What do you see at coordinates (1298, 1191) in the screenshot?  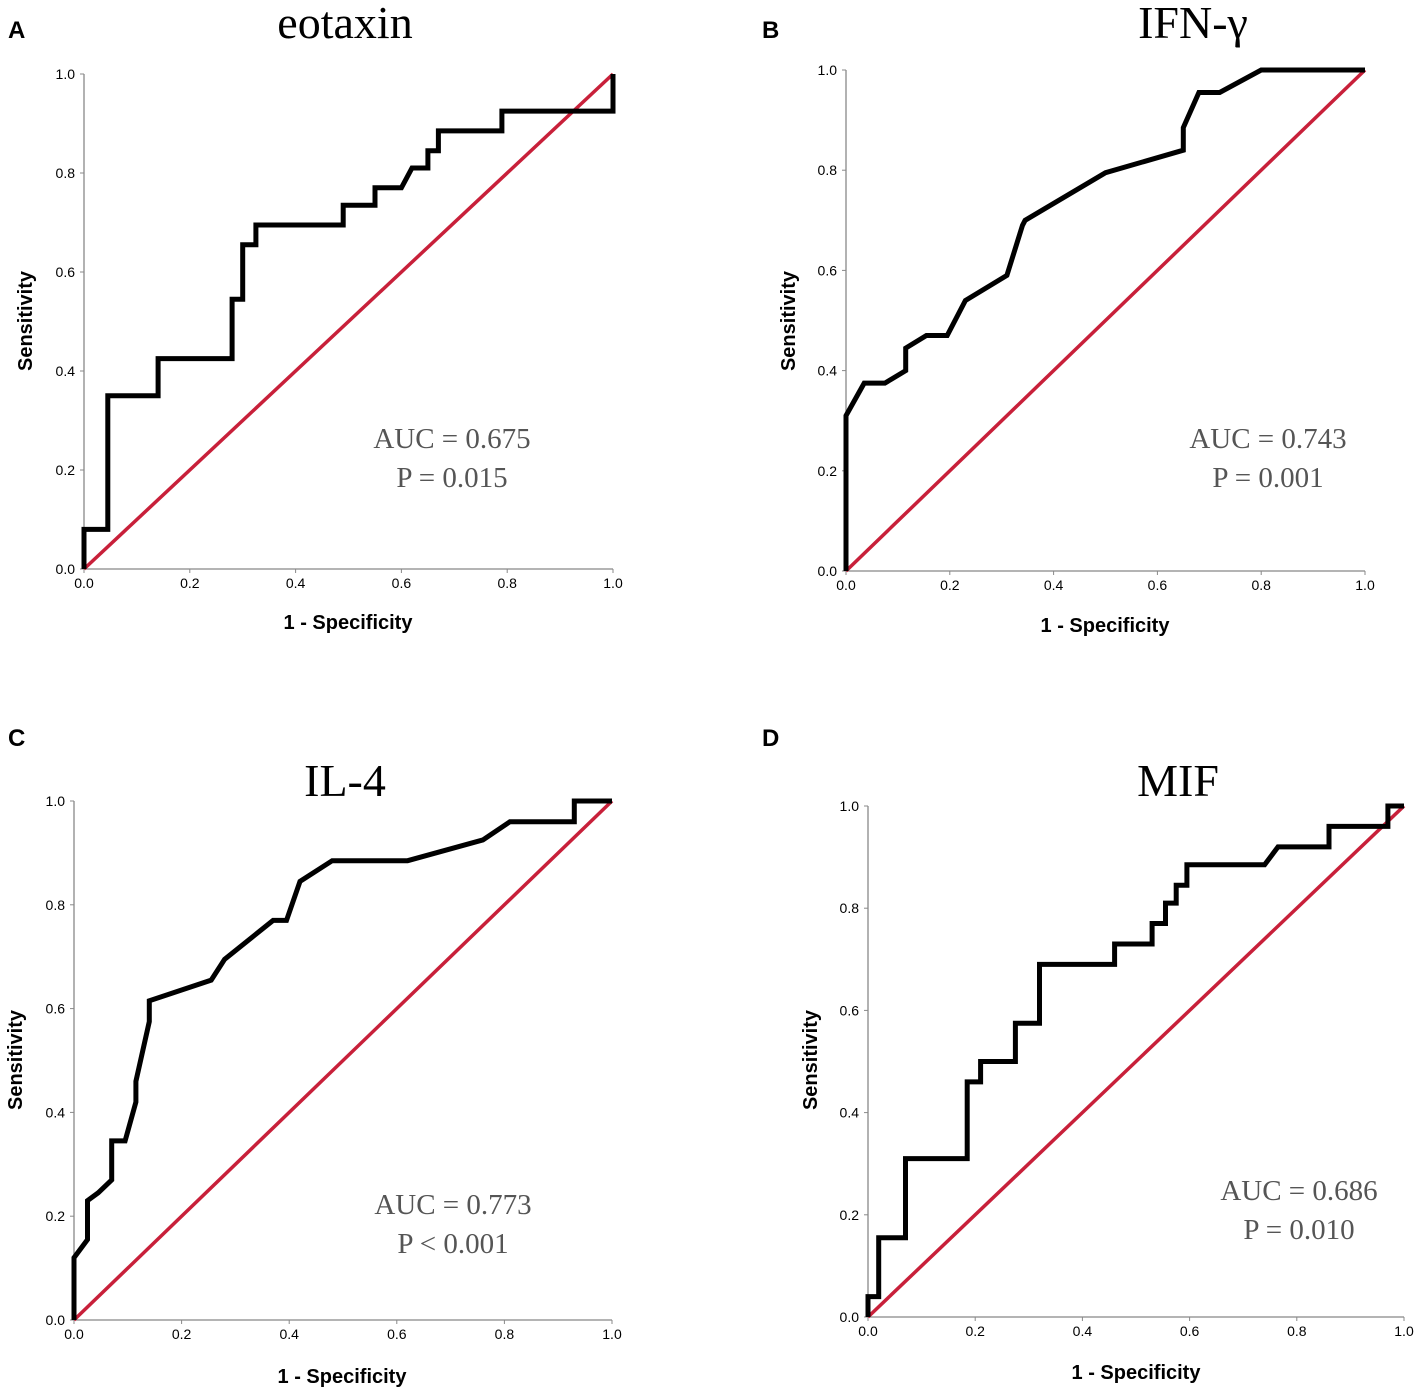 I see `auc-annotation: AUC = 0.686` at bounding box center [1298, 1191].